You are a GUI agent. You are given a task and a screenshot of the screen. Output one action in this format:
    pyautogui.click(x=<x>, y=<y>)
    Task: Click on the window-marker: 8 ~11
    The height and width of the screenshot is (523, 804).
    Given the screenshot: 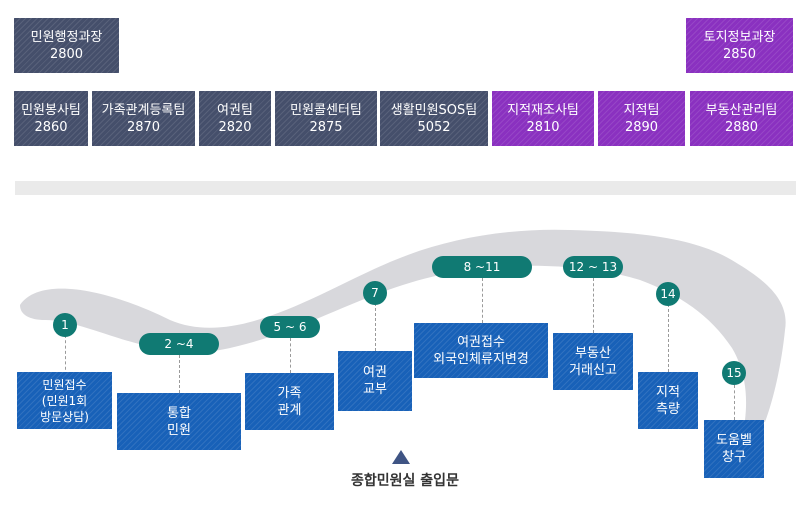 What is the action you would take?
    pyautogui.click(x=482, y=267)
    